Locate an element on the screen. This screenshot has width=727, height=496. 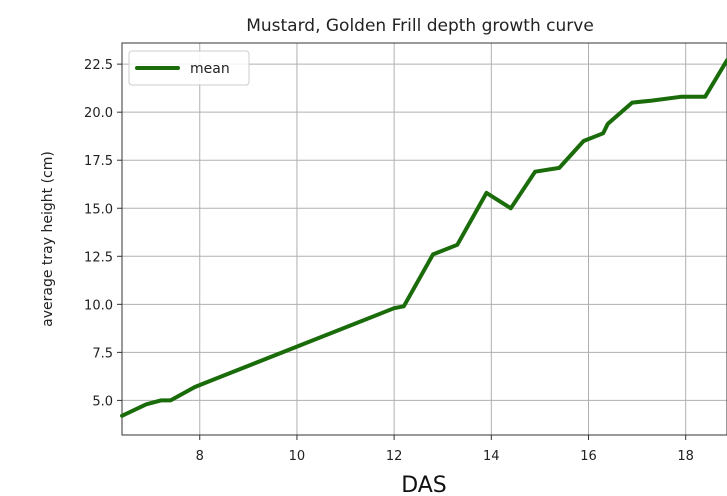
legend: mean is located at coordinates (189, 68).